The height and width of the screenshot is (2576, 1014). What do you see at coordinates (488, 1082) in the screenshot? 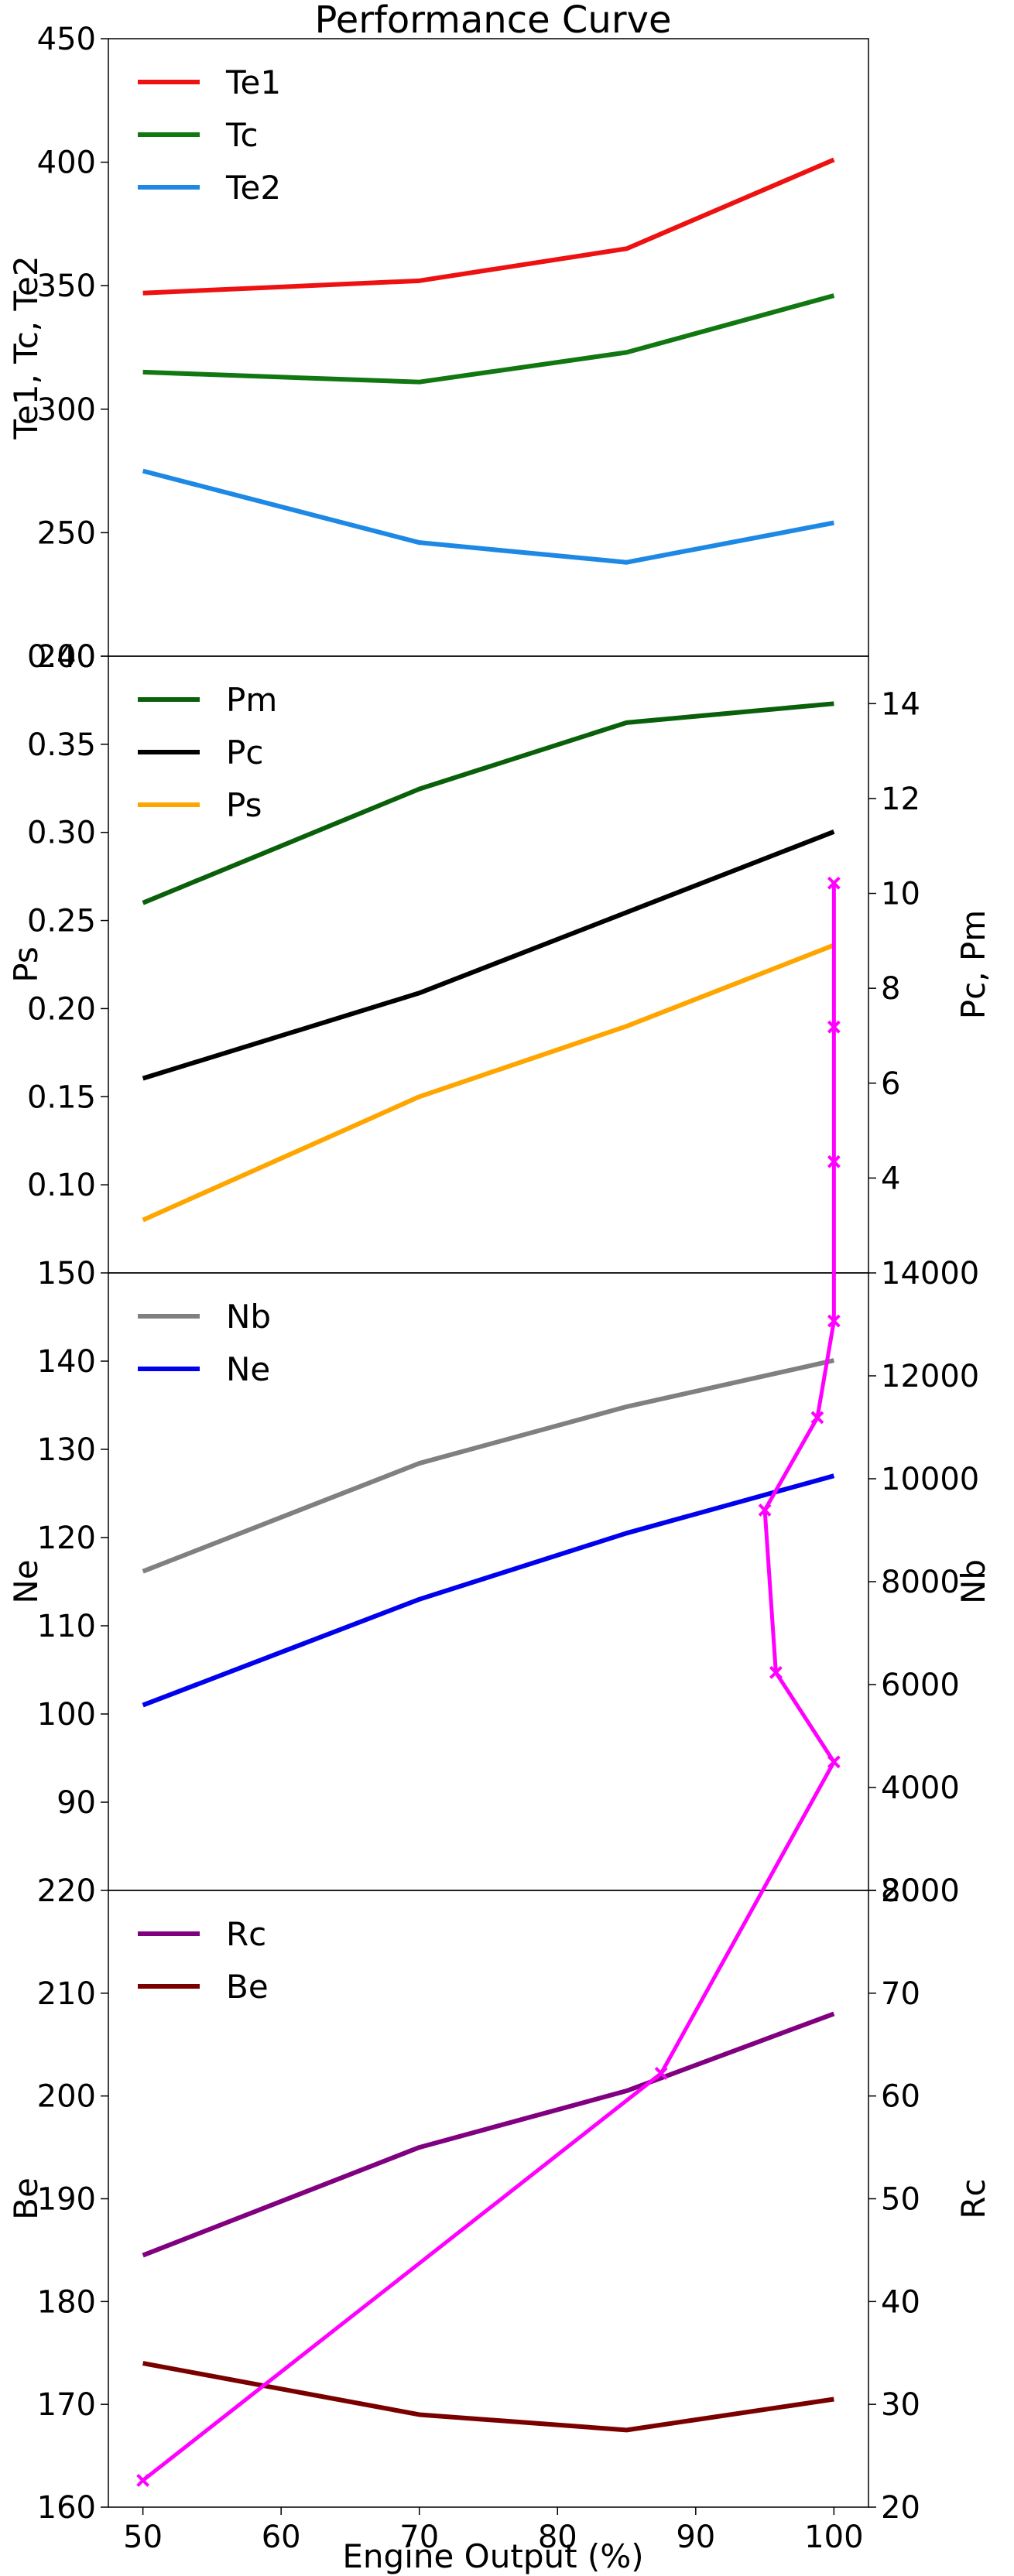
I see `series-line-ps` at bounding box center [488, 1082].